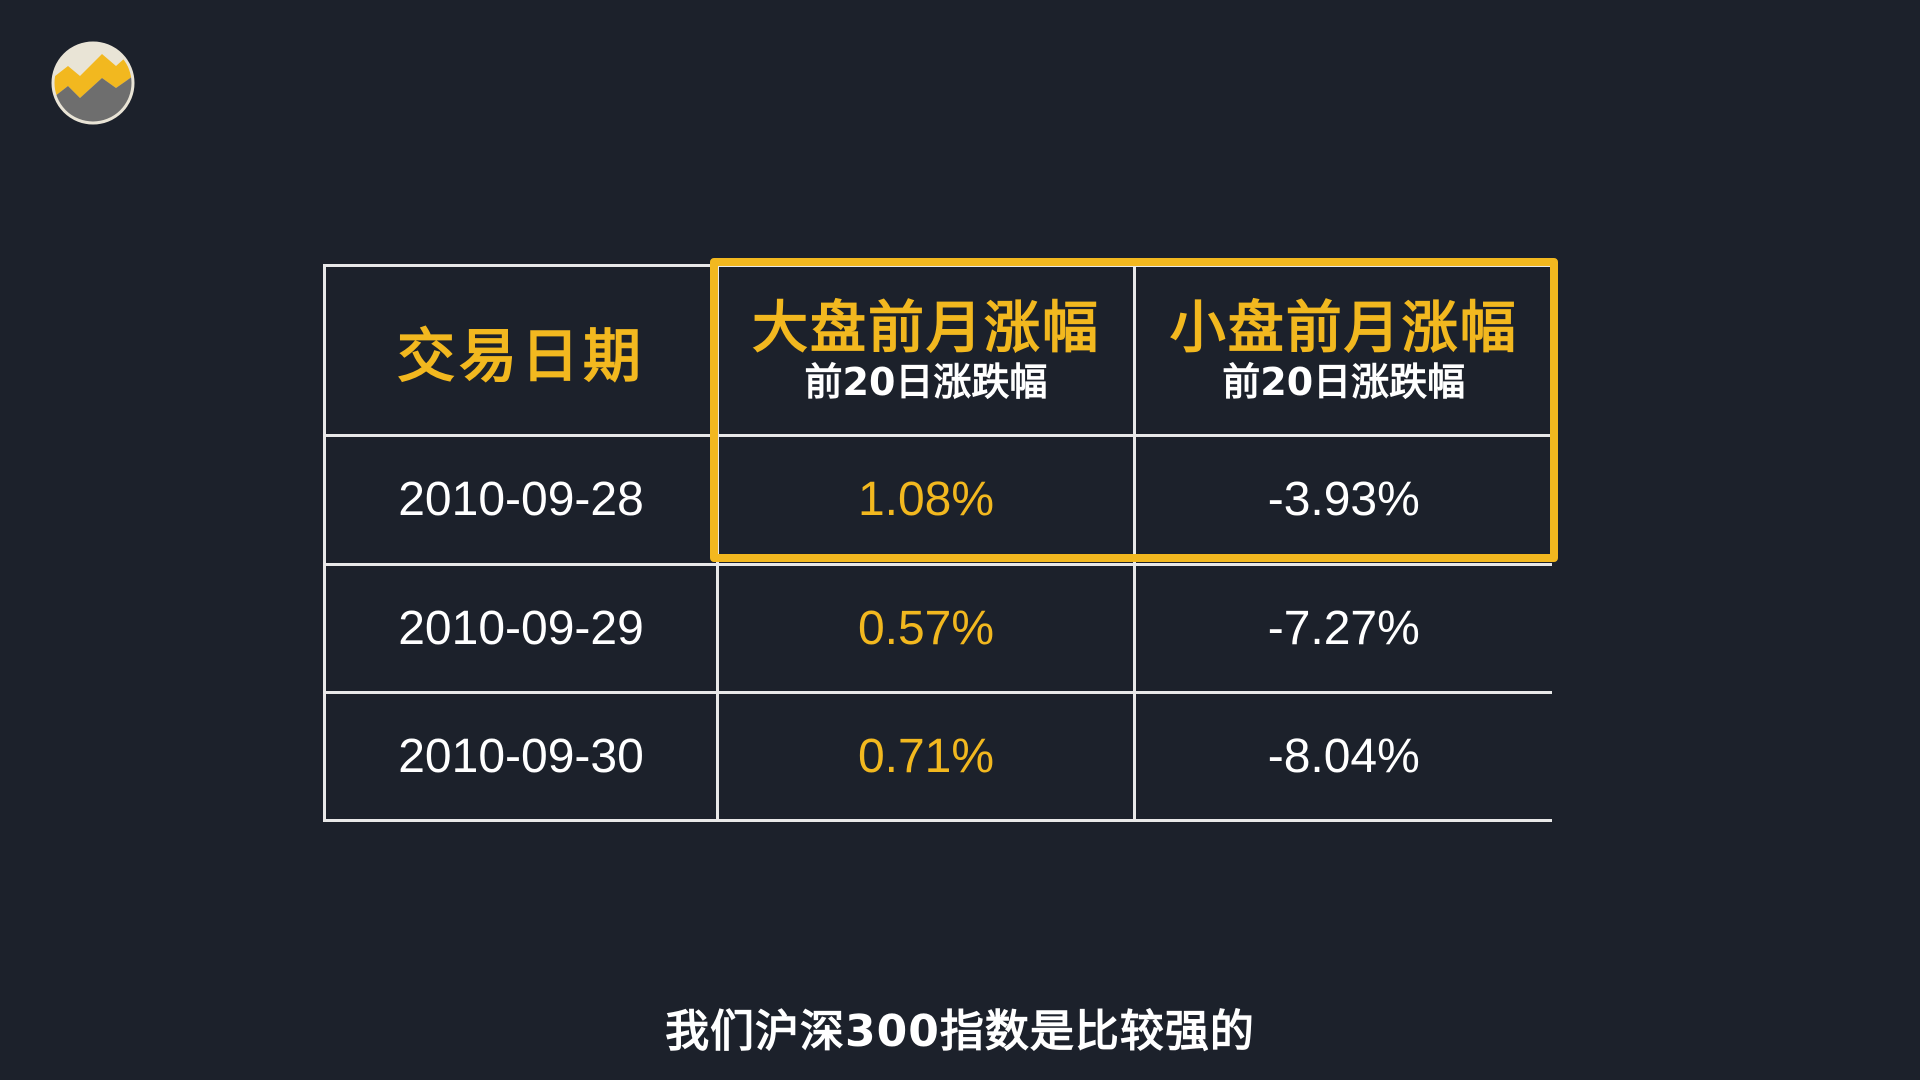 This screenshot has width=1920, height=1080. Describe the element at coordinates (1342, 628) in the screenshot. I see `small-cap-change-cell: -7.27%` at that location.